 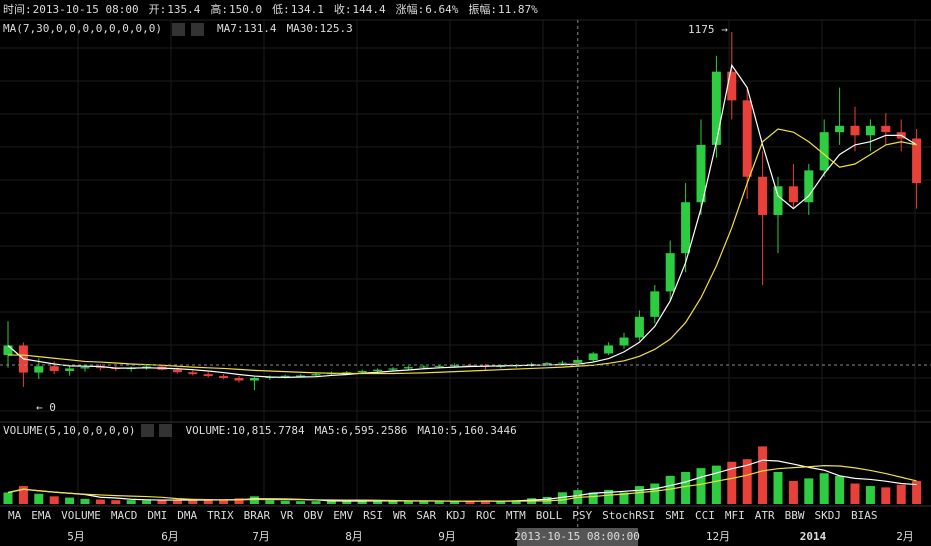 What do you see at coordinates (343, 515) in the screenshot?
I see `indicator-tab: EMV` at bounding box center [343, 515].